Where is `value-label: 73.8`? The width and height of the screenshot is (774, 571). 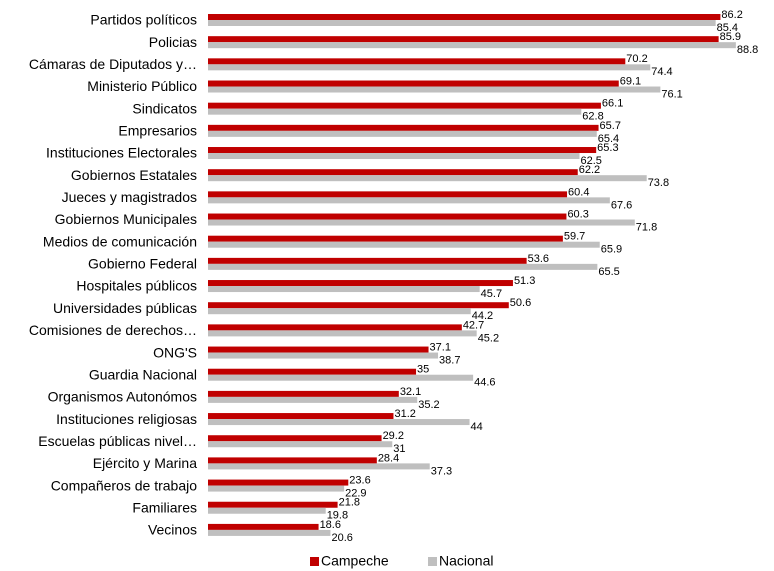 value-label: 73.8 is located at coordinates (658, 183).